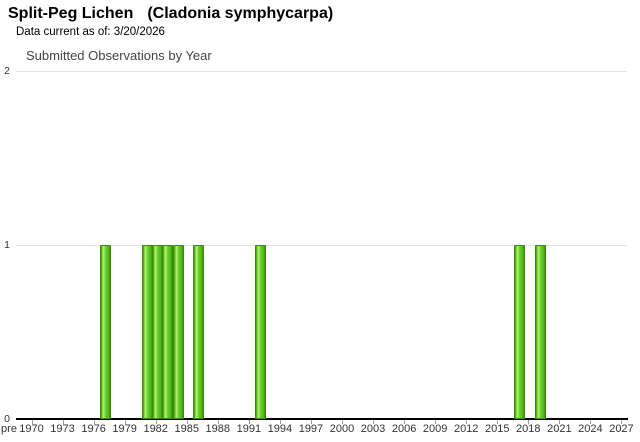 Image resolution: width=640 pixels, height=442 pixels. Describe the element at coordinates (622, 422) in the screenshot. I see `x-axis-tick-2027` at that location.